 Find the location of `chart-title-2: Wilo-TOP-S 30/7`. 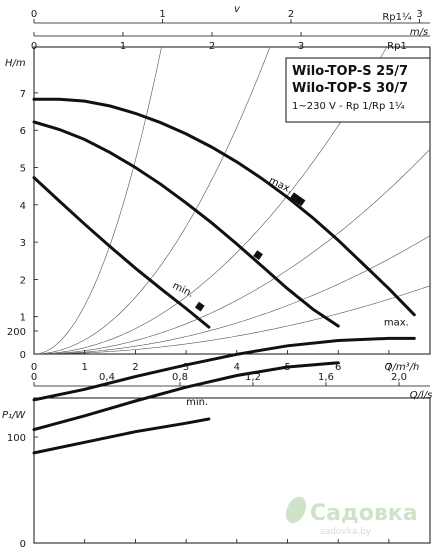

chart-title-2: Wilo-TOP-S 30/7 is located at coordinates (350, 88).